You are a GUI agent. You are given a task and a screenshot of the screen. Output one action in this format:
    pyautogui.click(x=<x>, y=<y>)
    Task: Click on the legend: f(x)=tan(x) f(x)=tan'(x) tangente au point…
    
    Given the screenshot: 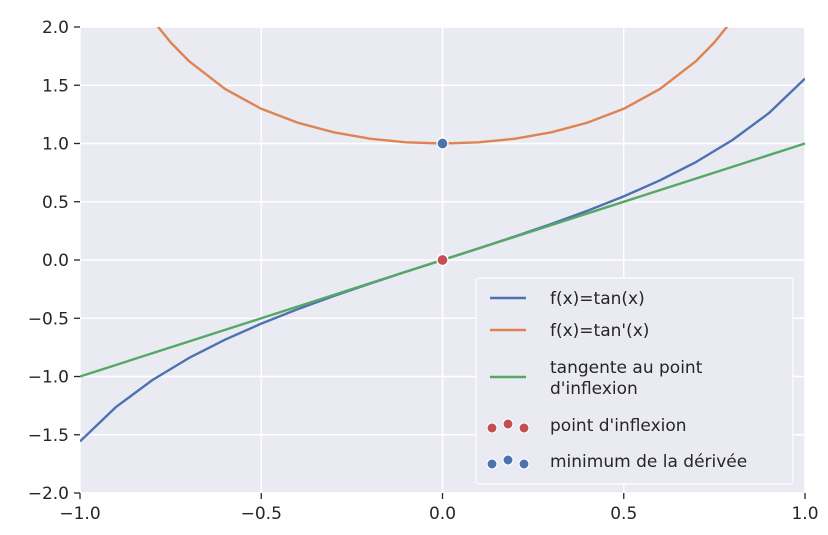 What is the action you would take?
    pyautogui.click(x=634, y=381)
    